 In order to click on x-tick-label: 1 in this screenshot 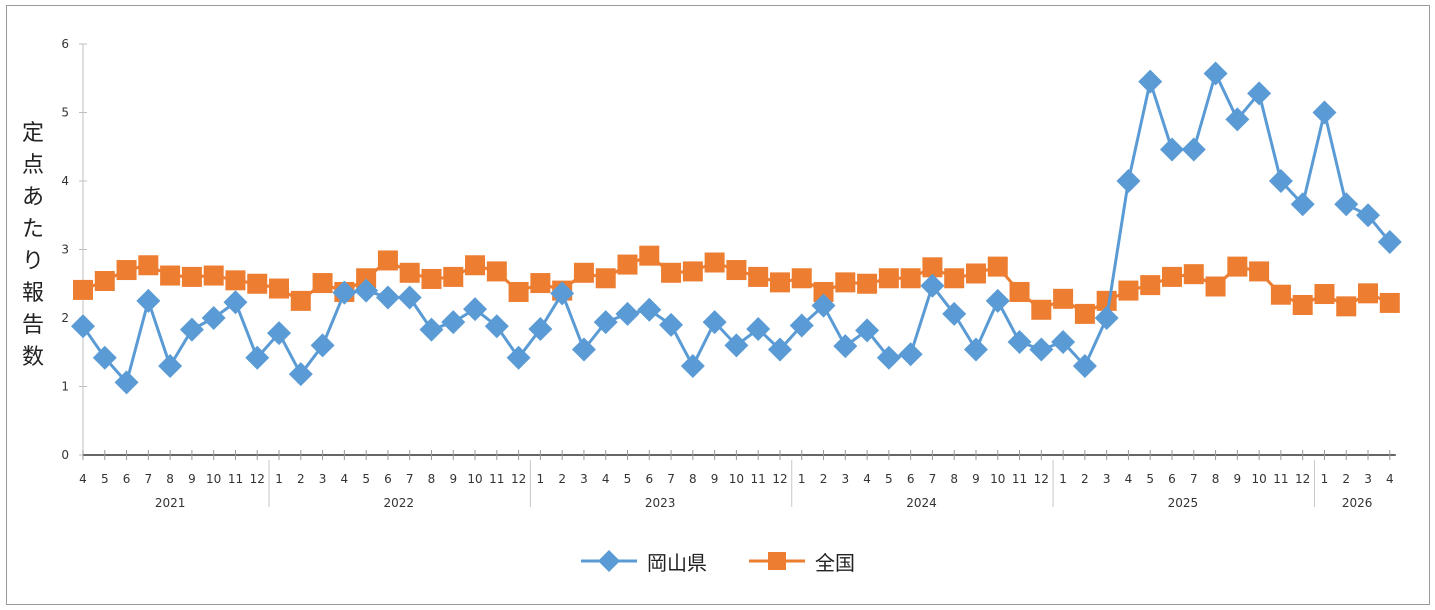, I will do `click(1063, 479)`.